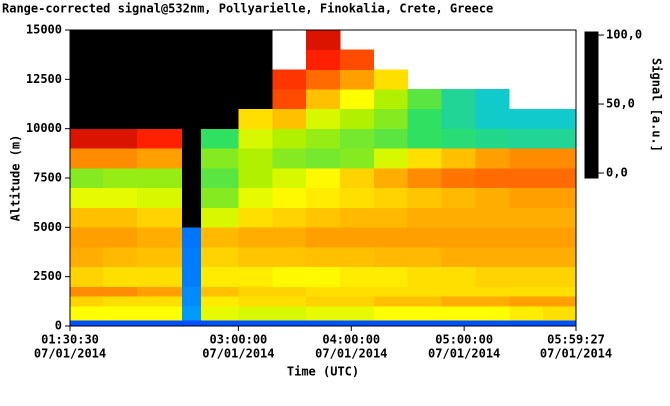 Image resolution: width=670 pixels, height=406 pixels. What do you see at coordinates (44, 79) in the screenshot?
I see `y-tick-label: 12500` at bounding box center [44, 79].